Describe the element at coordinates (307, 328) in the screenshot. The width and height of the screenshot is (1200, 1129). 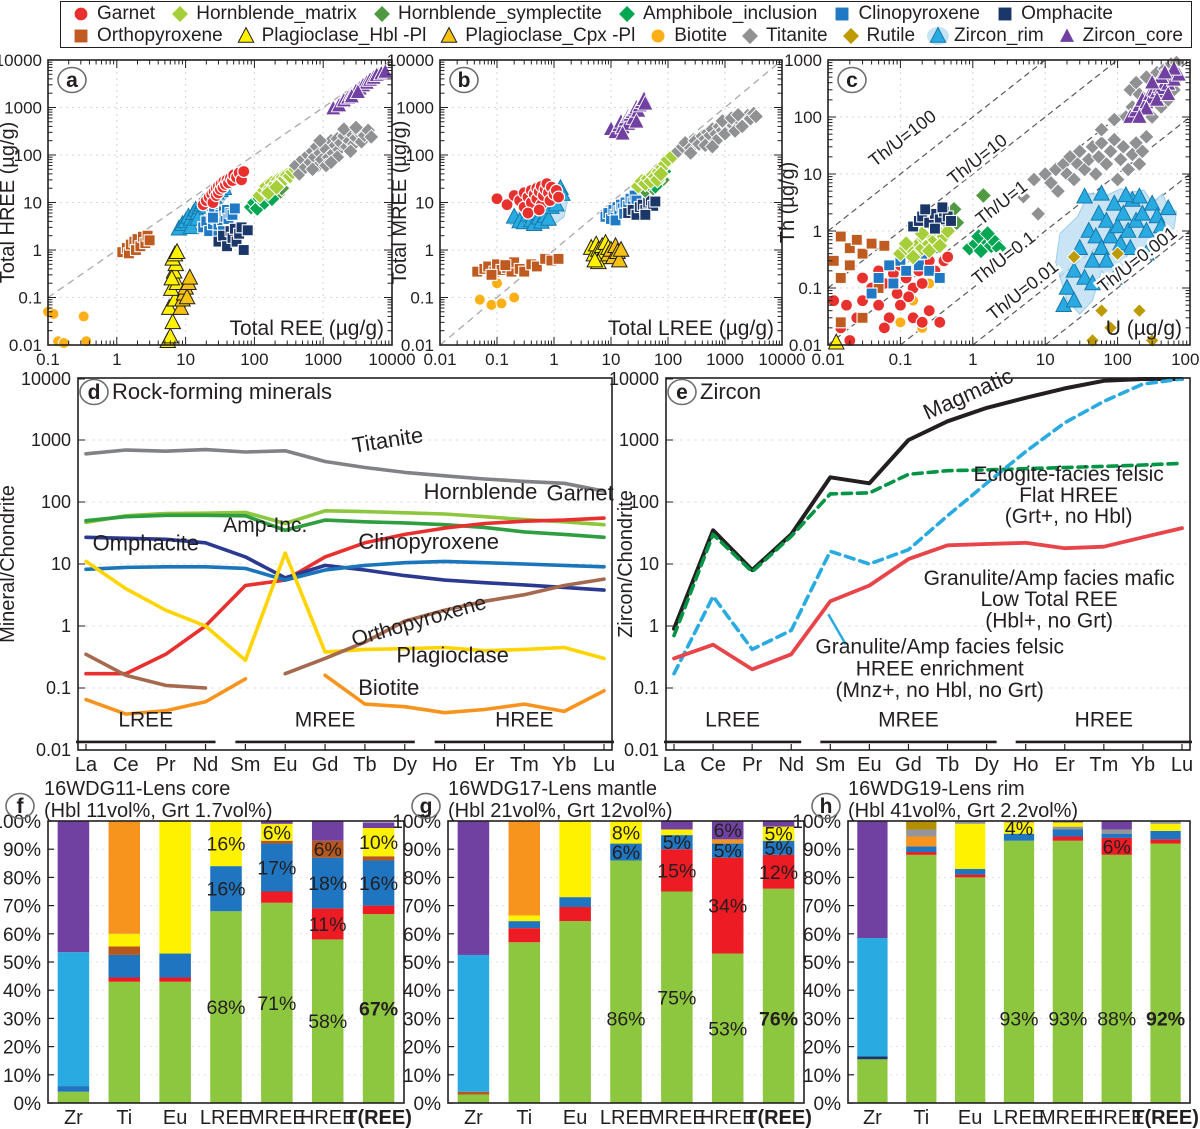
I see `svg-text: Total REE (µg/g)` at that location.